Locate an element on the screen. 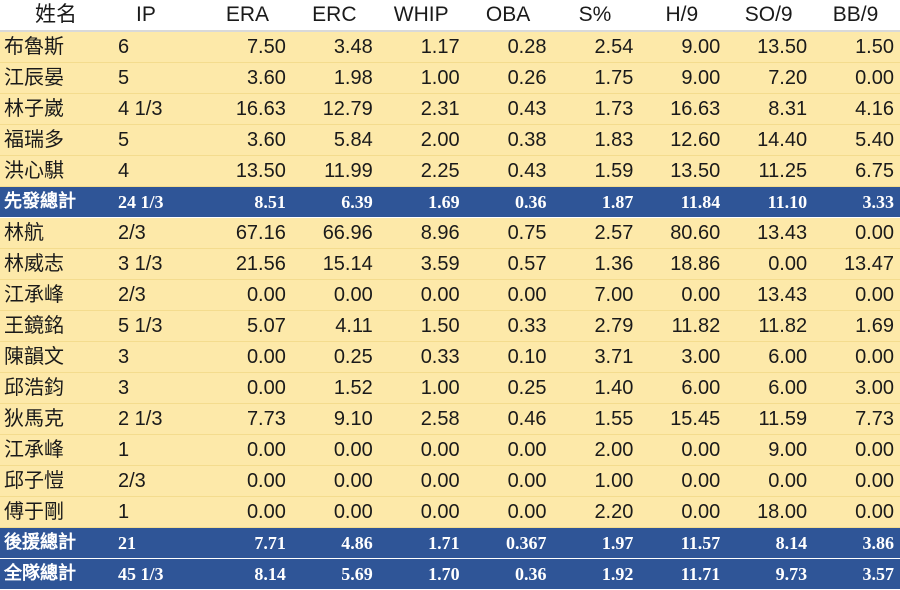 The image size is (900, 590). cell-whip: 2.00 is located at coordinates (422, 140).